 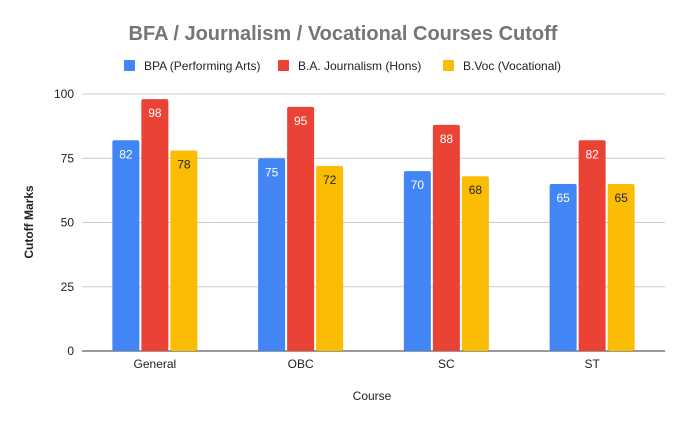 I want to click on y-tick-label: 75, so click(x=68, y=158).